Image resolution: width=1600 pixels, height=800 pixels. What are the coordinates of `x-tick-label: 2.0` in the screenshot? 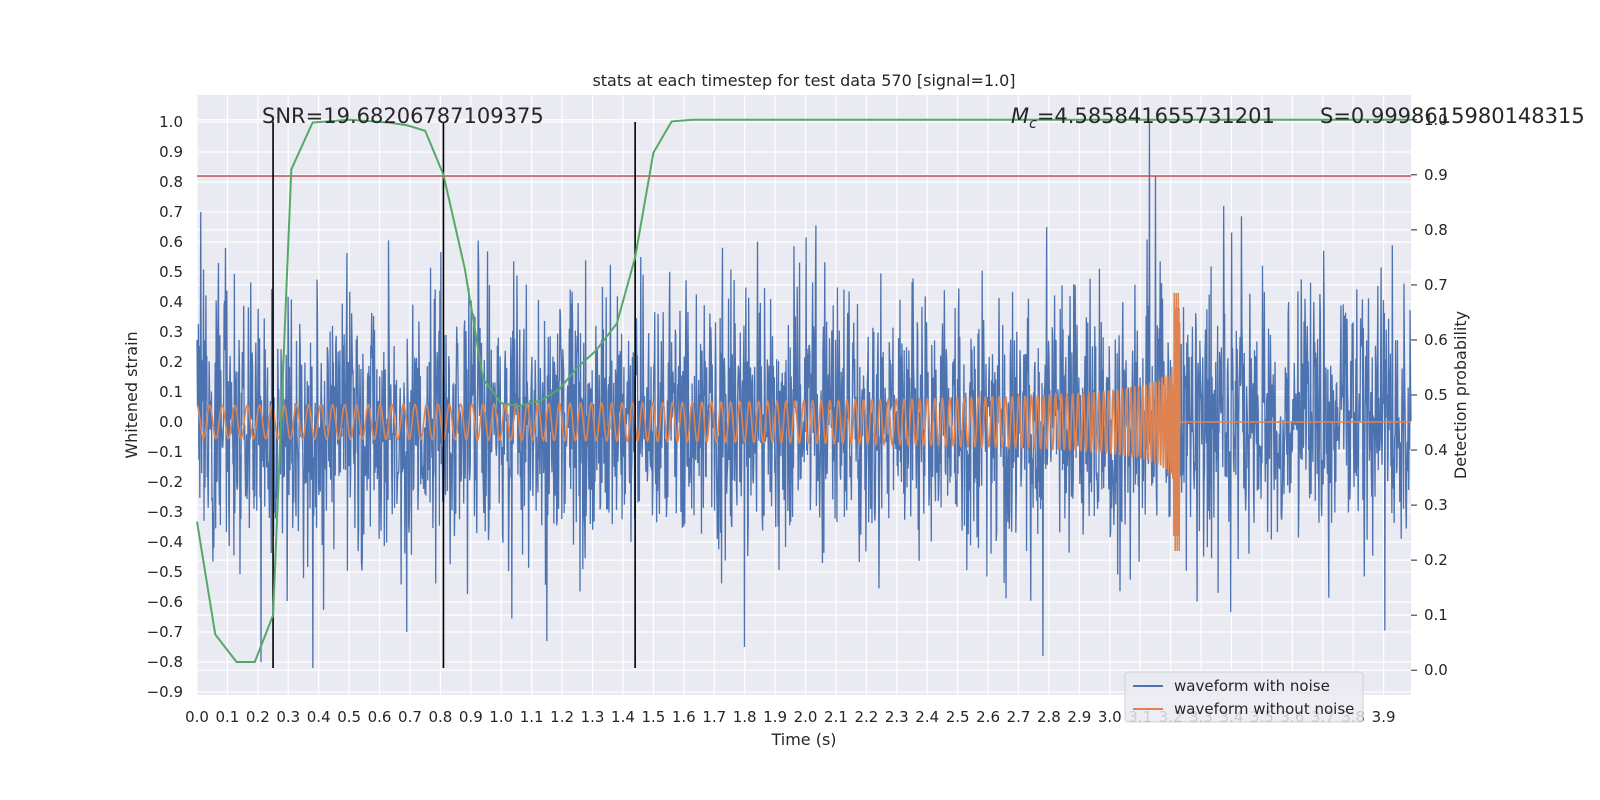 It's located at (806, 717).